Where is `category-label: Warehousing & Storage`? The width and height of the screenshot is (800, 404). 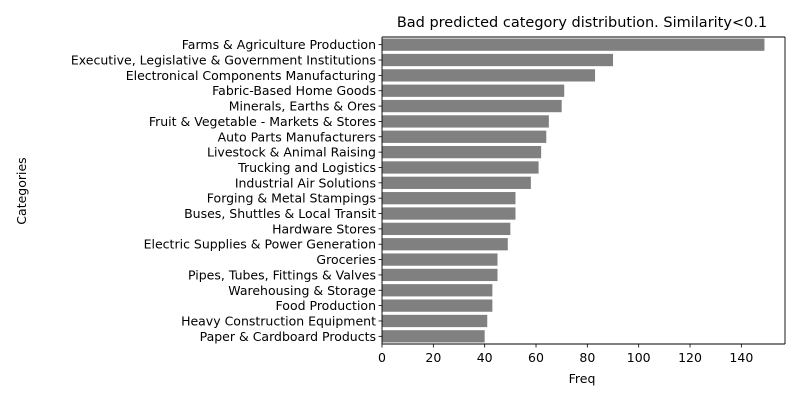
category-label: Warehousing & Storage is located at coordinates (302, 290).